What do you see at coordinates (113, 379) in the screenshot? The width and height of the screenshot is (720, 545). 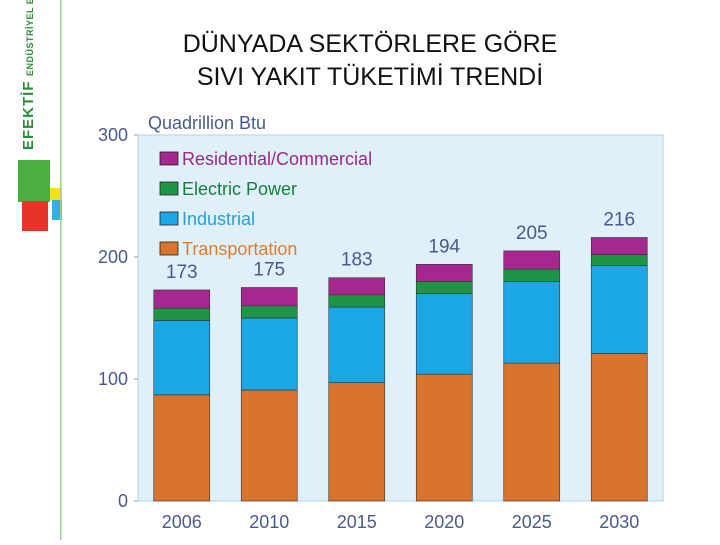 I see `y-tick-label: 100` at bounding box center [113, 379].